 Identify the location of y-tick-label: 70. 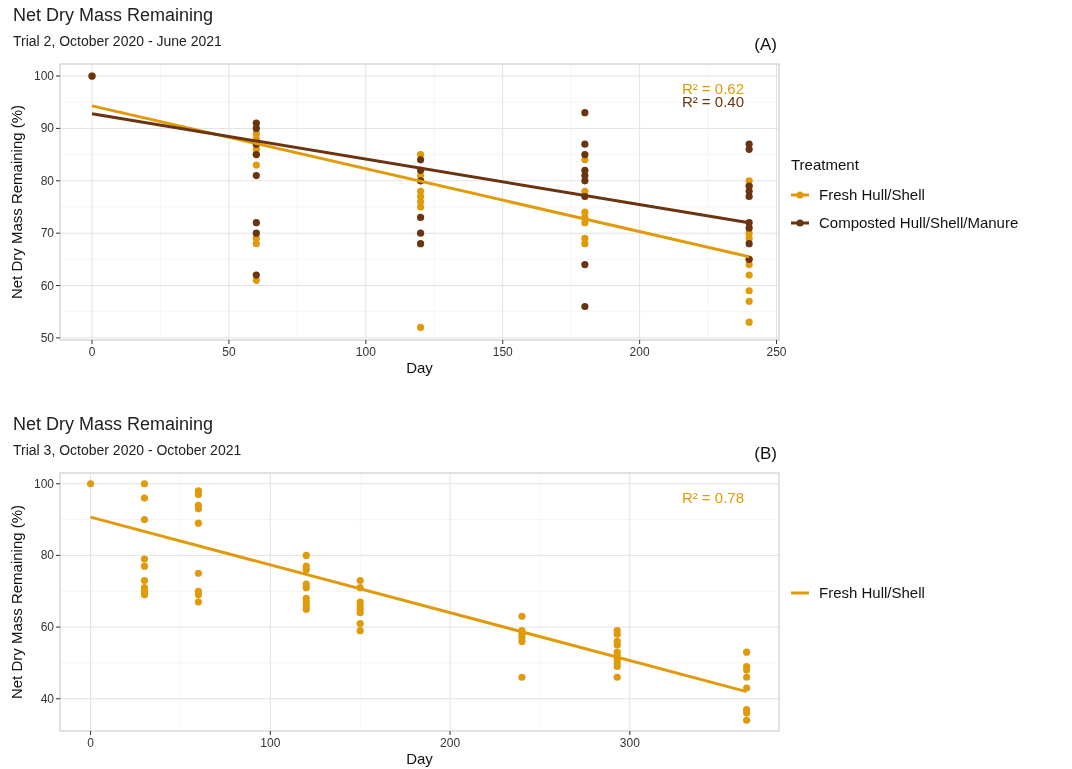
(47, 233).